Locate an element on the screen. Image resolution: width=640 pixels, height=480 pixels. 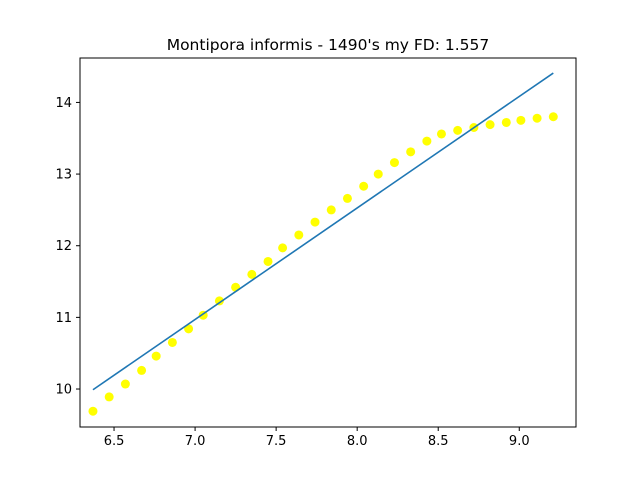
y-tick-label: 14 is located at coordinates (63, 103).